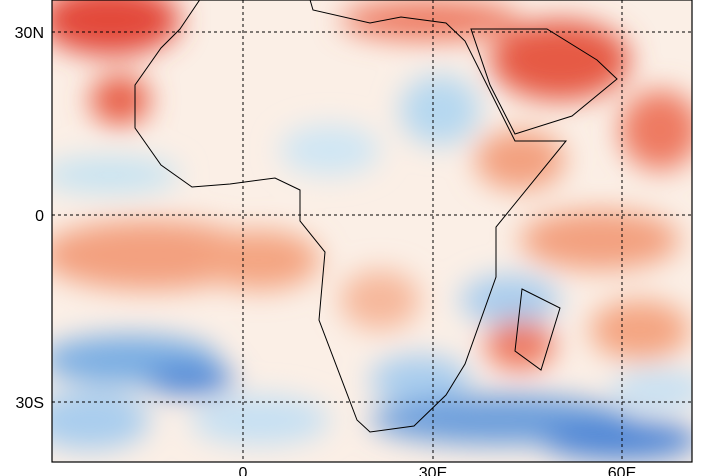  Describe the element at coordinates (29, 33) in the screenshot. I see `lat-label: 30N` at that location.